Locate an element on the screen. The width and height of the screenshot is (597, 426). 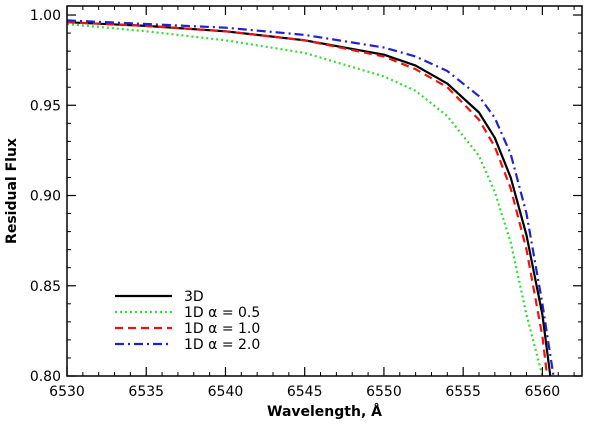
y-tick-label: 0.85 is located at coordinates (45, 287).